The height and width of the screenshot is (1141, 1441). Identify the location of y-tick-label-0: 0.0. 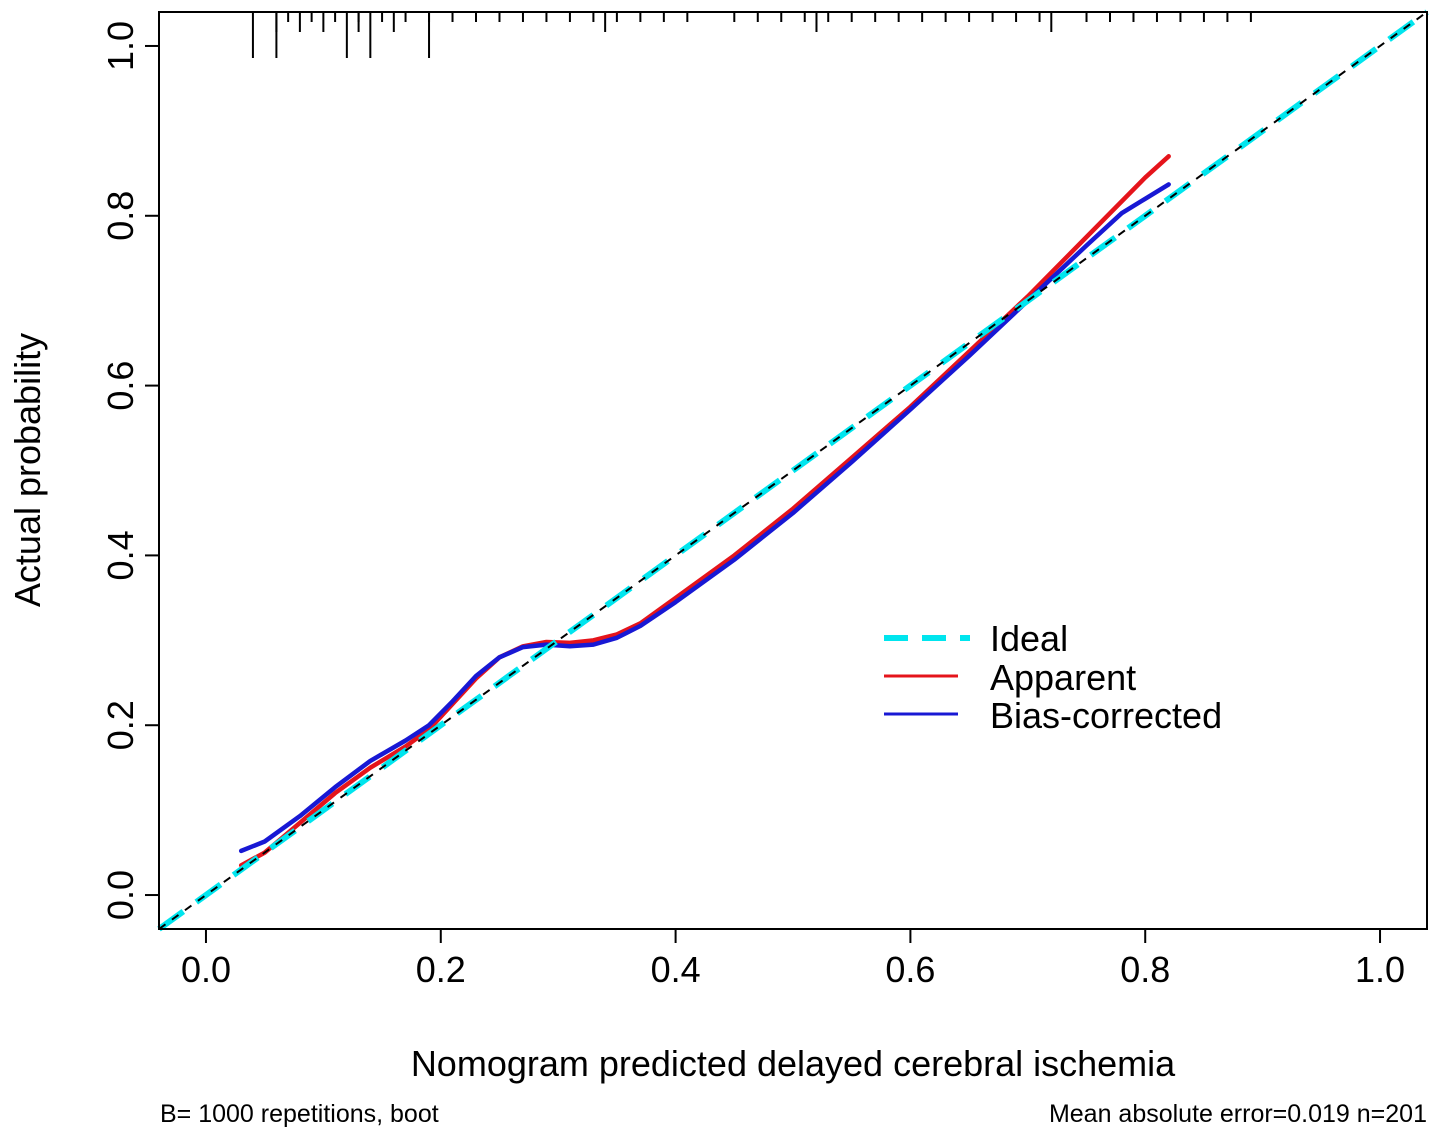
(120, 895).